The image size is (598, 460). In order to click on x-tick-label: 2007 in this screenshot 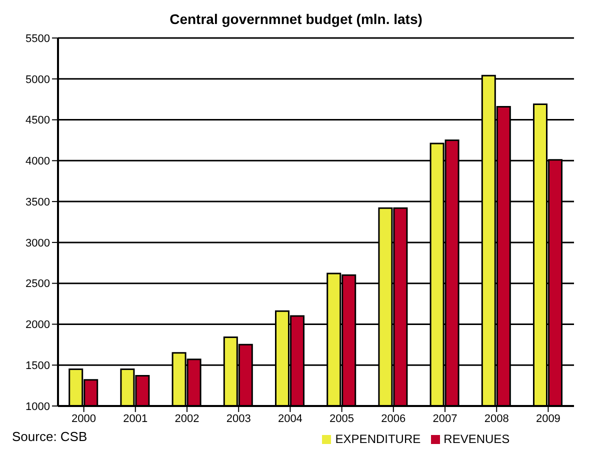, I will do `click(445, 418)`.